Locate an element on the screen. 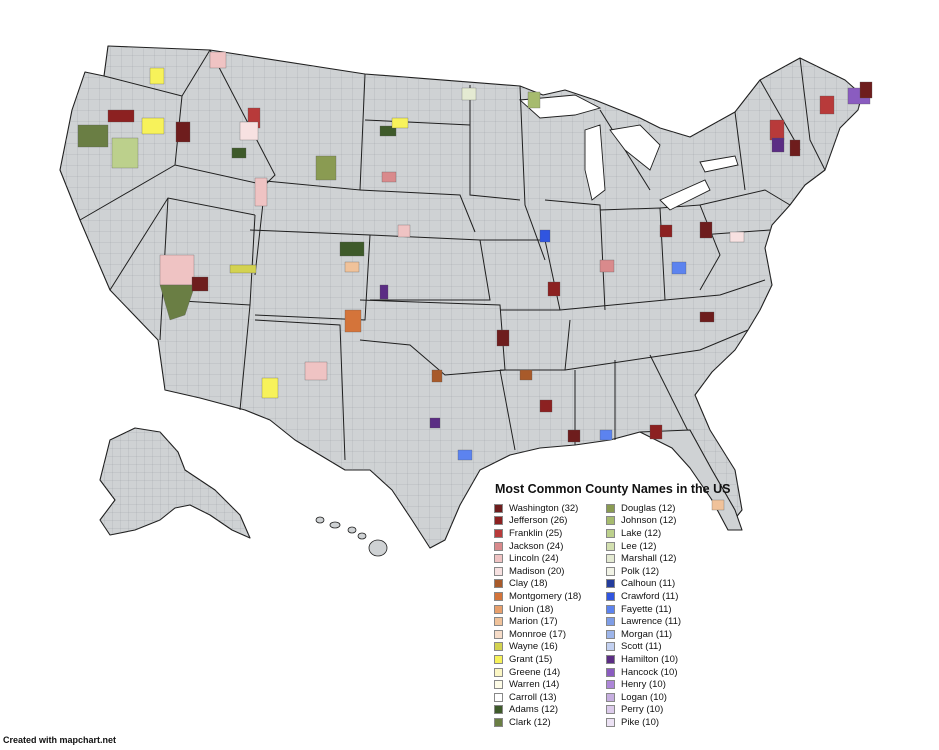 The height and width of the screenshot is (750, 939). legend-label: Scott (11) is located at coordinates (641, 647).